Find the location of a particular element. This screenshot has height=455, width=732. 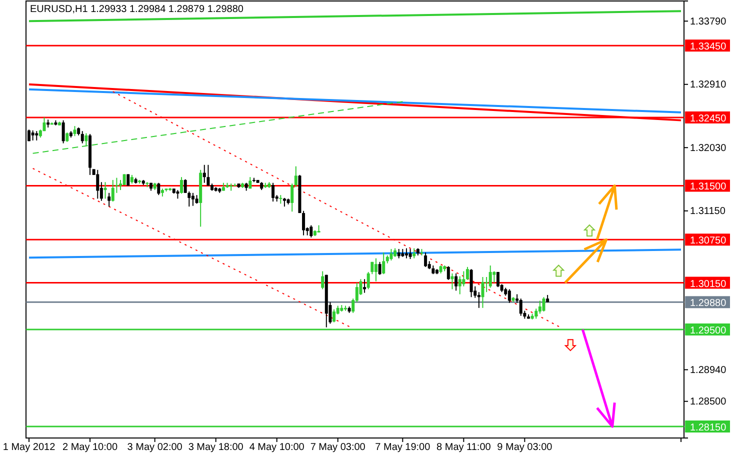

x-tick-label: 4 May 10:00 is located at coordinates (277, 447).